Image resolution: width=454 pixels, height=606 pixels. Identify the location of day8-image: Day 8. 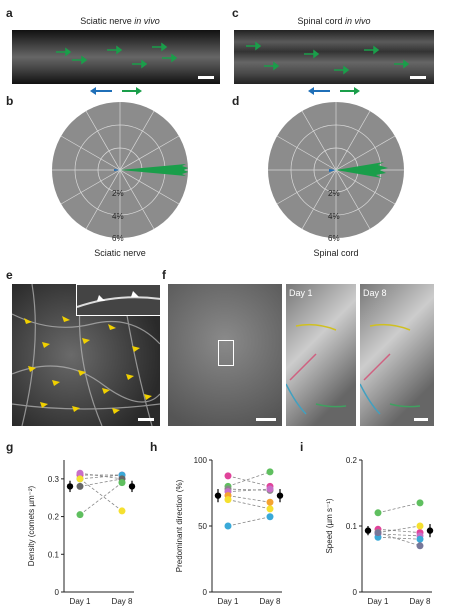
(397, 355).